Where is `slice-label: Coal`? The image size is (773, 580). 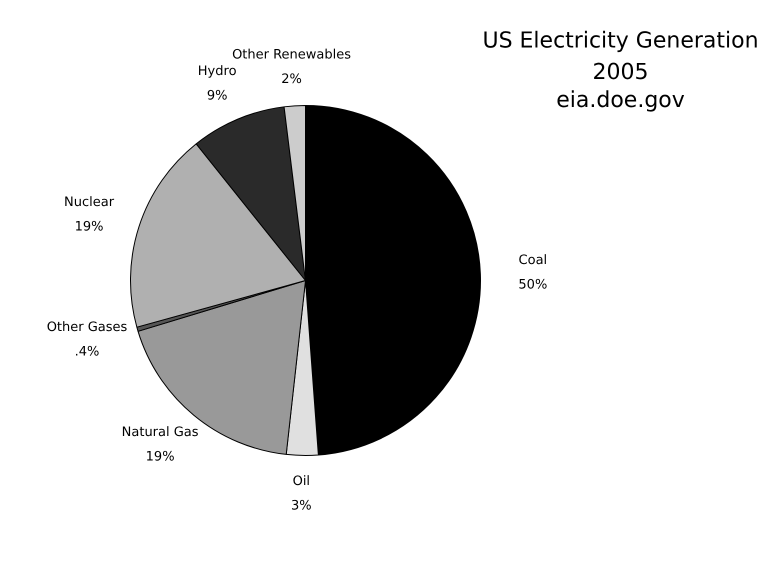 slice-label: Coal is located at coordinates (533, 260).